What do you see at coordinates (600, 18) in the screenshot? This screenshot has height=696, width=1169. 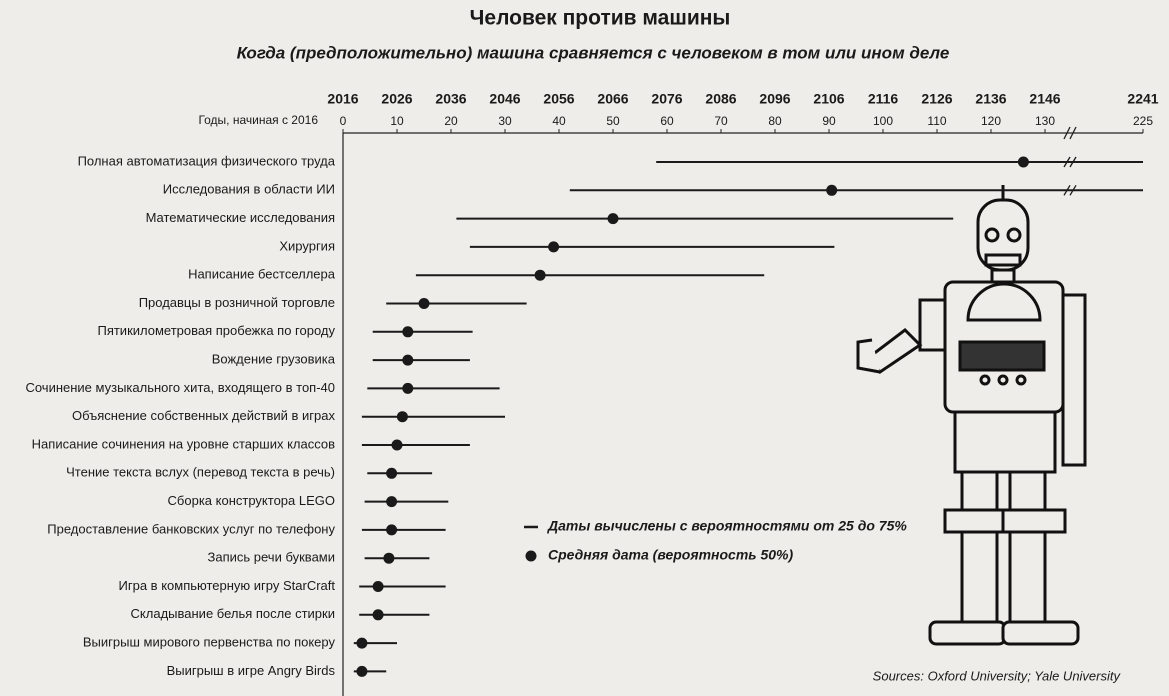 I see `chart-title: Человек против машины` at bounding box center [600, 18].